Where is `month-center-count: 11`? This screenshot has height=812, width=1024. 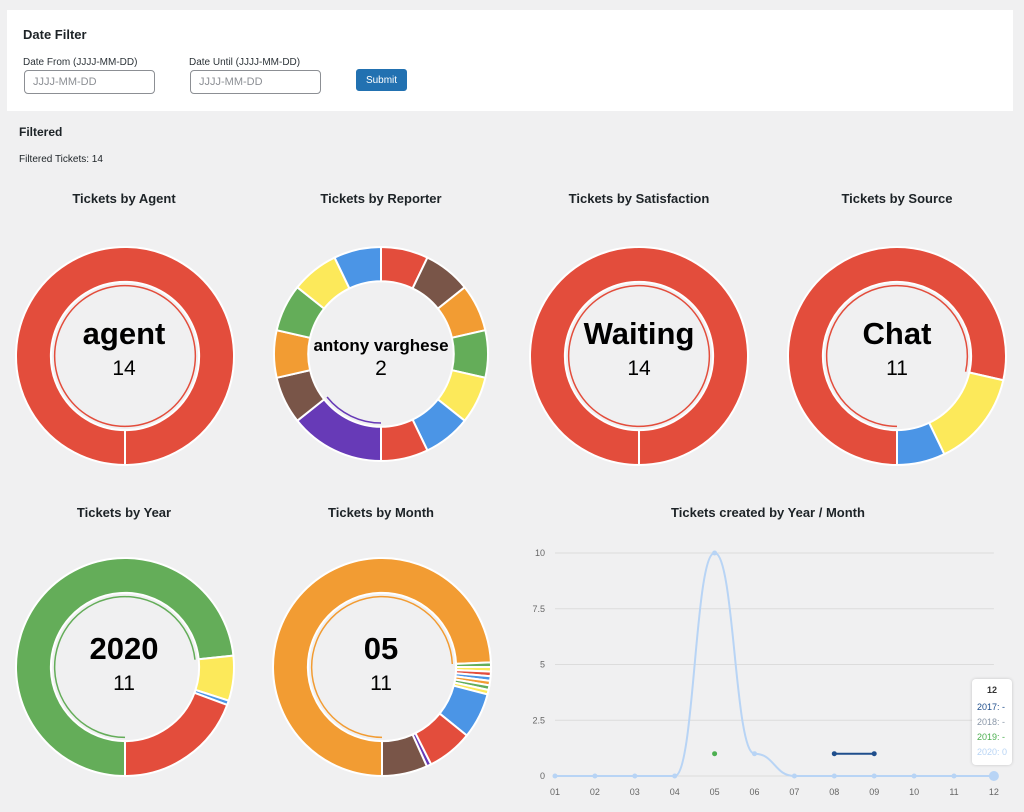 month-center-count: 11 is located at coordinates (381, 683).